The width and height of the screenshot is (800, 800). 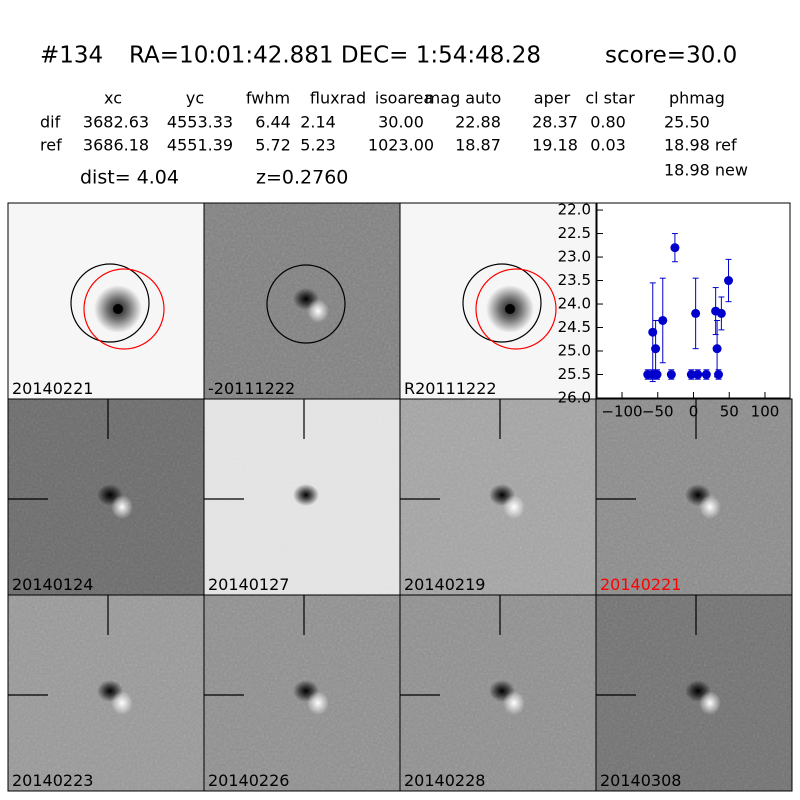 I want to click on panel-border, so click(x=694, y=693).